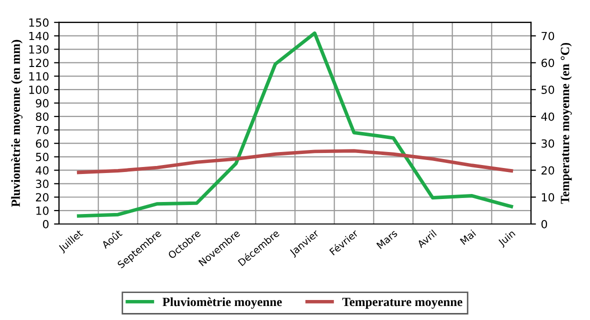 The height and width of the screenshot is (320, 590). I want to click on legend-label: Pluviomètrie moyenne, so click(222, 303).